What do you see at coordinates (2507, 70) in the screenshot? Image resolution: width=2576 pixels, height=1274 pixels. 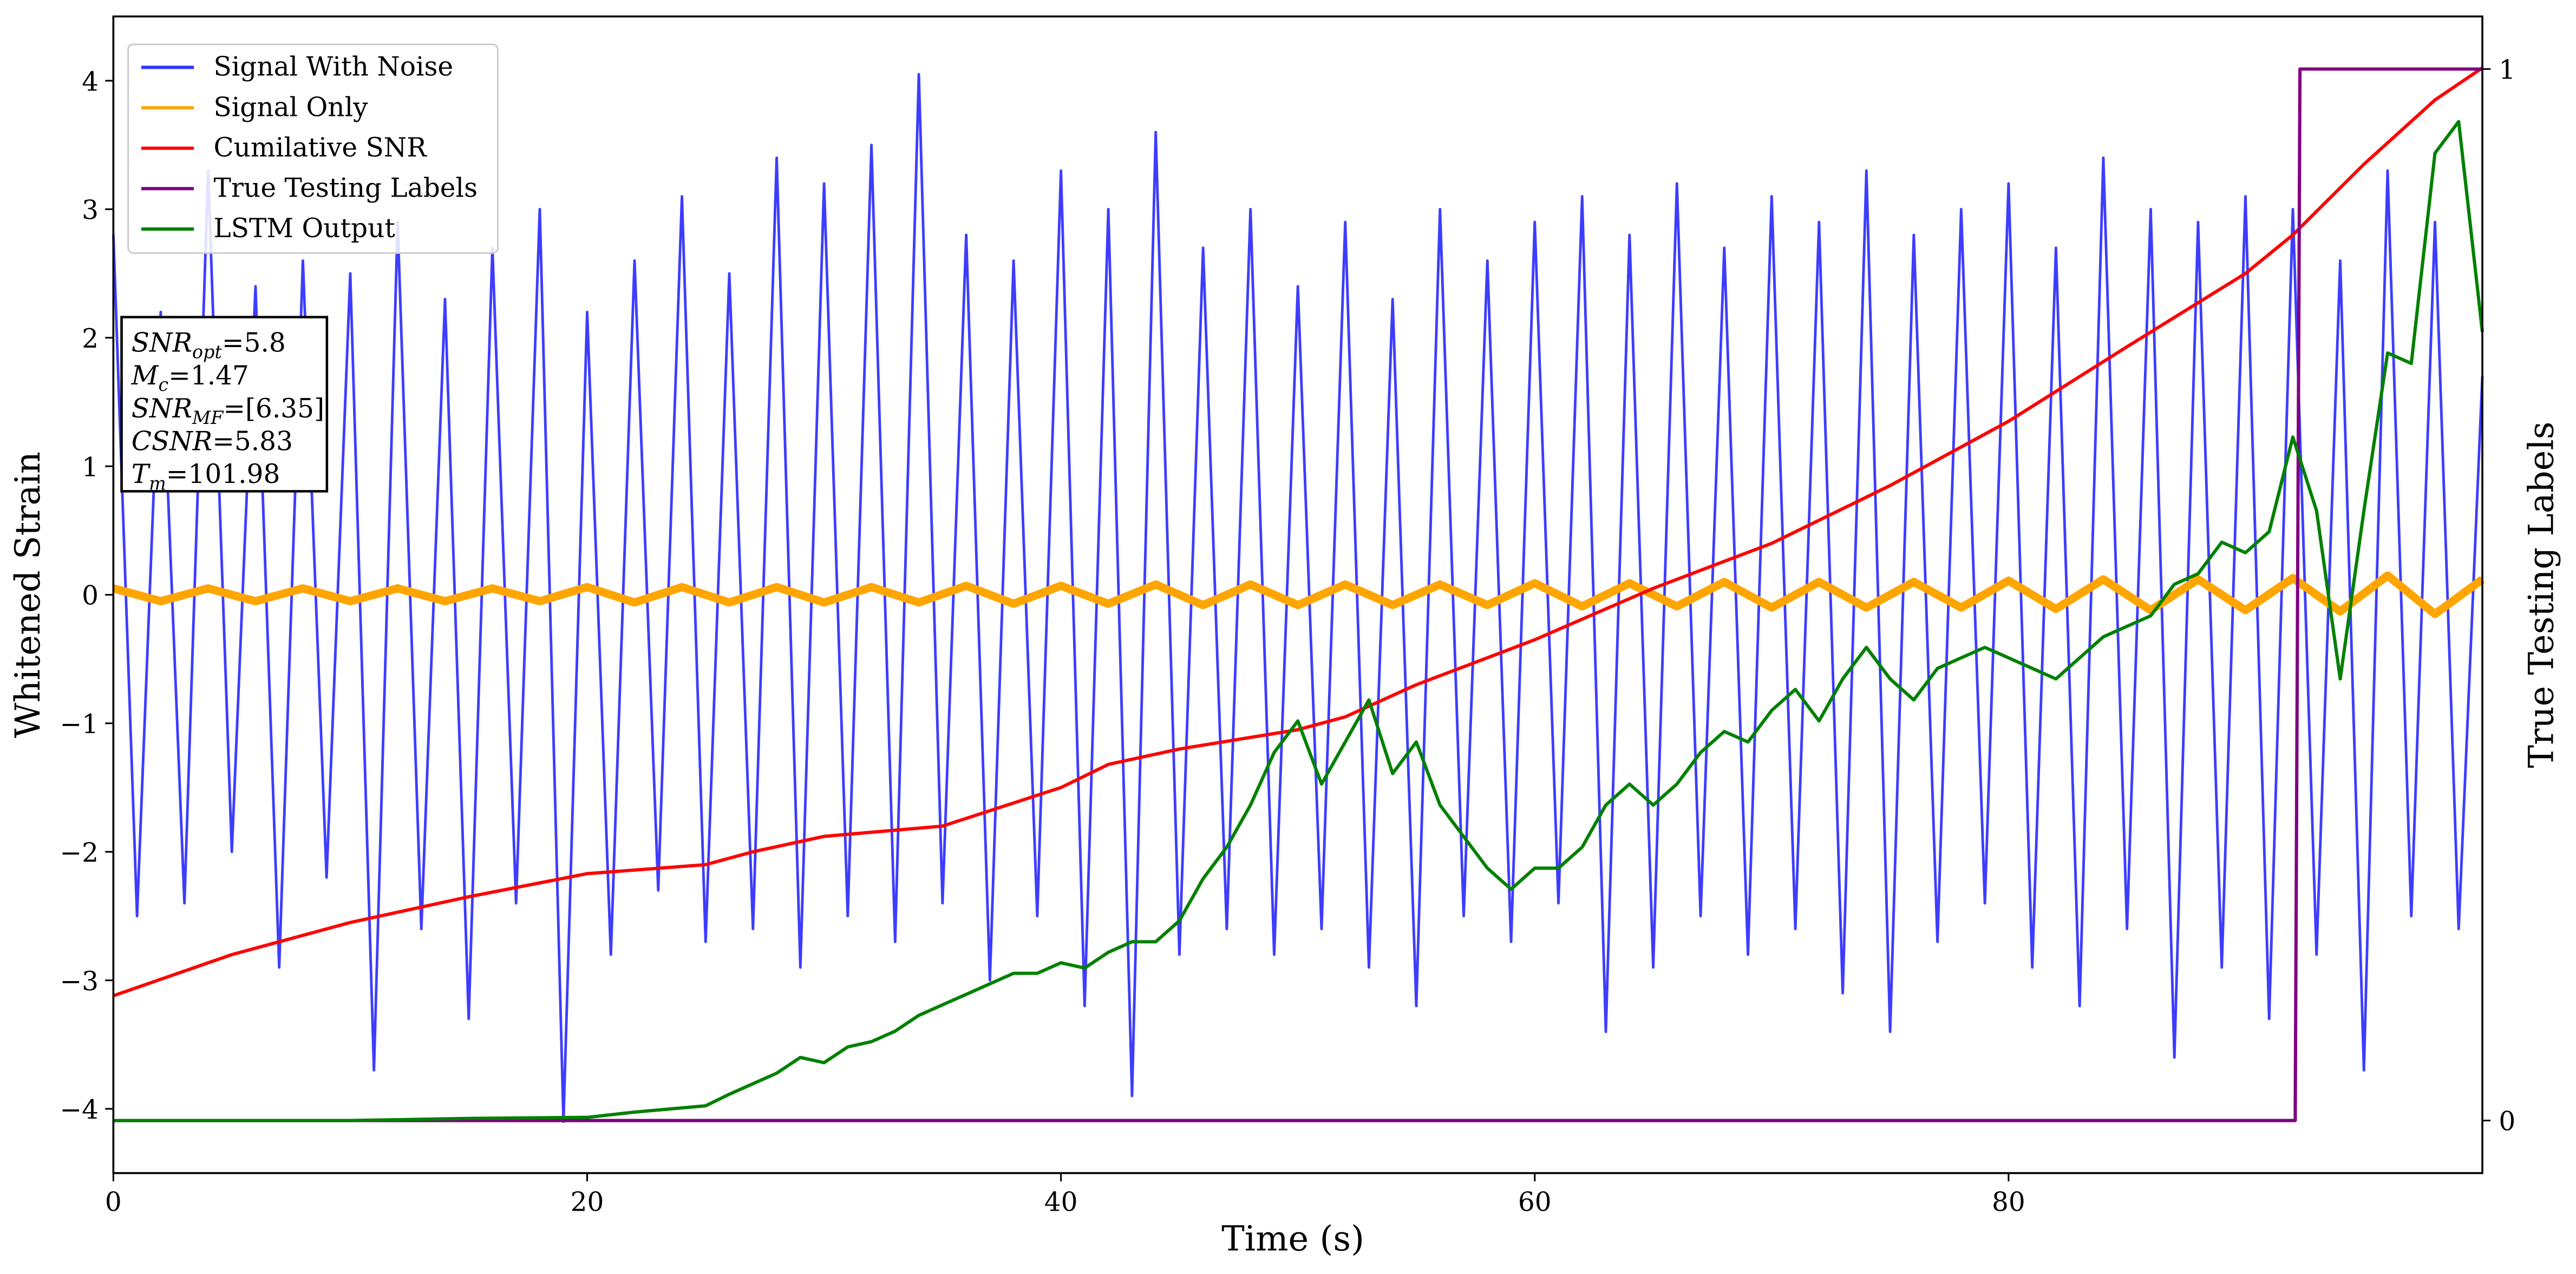 I see `y2-tick-label: 1` at bounding box center [2507, 70].